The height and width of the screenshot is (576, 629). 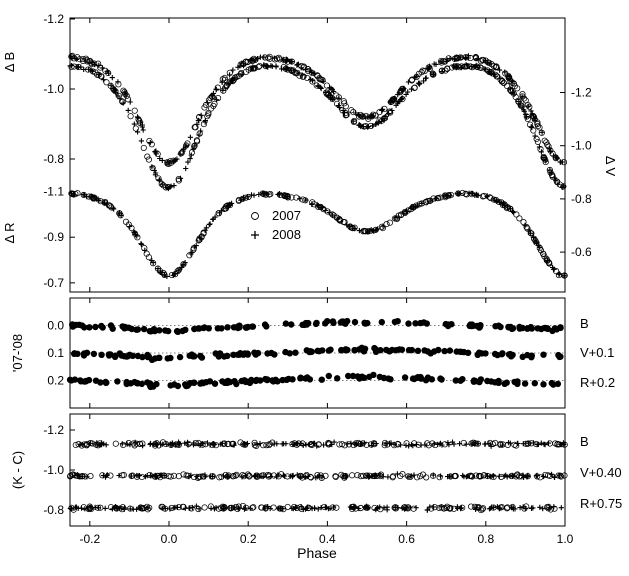 What do you see at coordinates (581, 92) in the screenshot?
I see `y-v-tick-label-0: -1.2` at bounding box center [581, 92].